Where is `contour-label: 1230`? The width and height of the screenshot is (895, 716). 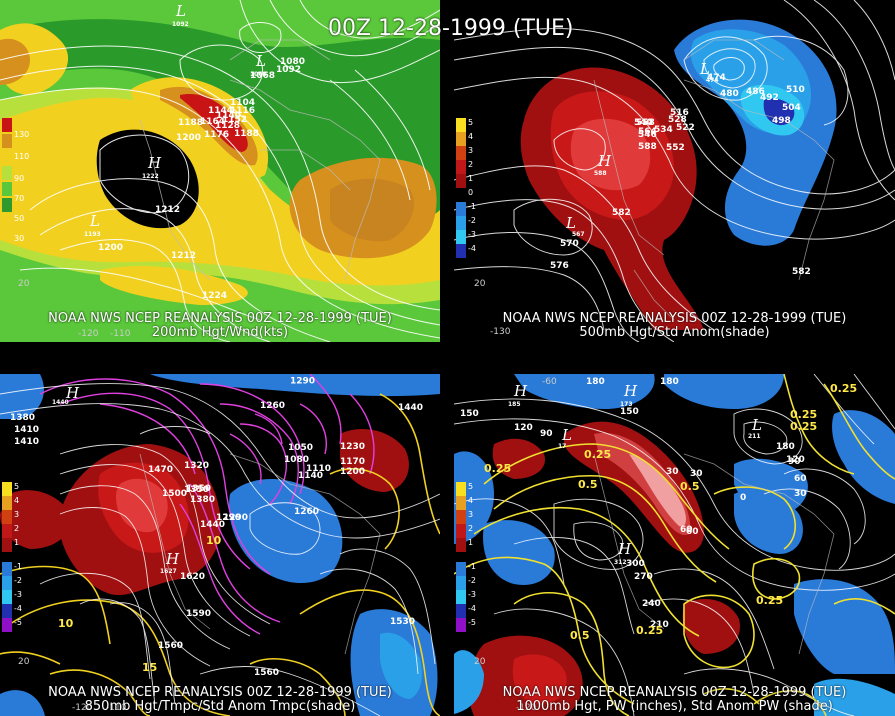
contour-label: 1230 is located at coordinates (352, 447).